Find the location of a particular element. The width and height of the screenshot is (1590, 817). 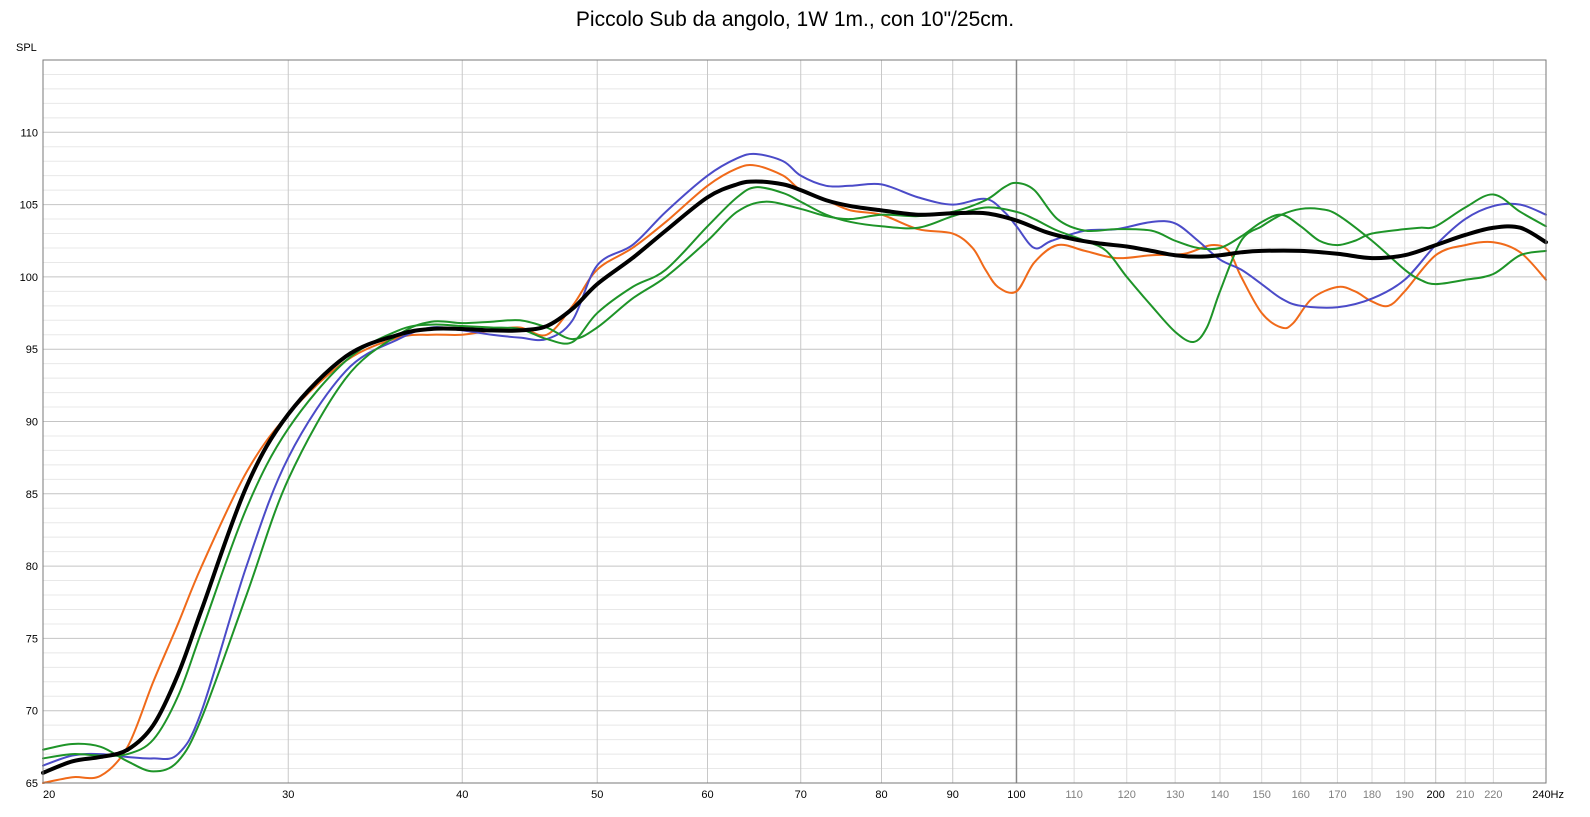

y-tick-label: 95 is located at coordinates (32, 350).